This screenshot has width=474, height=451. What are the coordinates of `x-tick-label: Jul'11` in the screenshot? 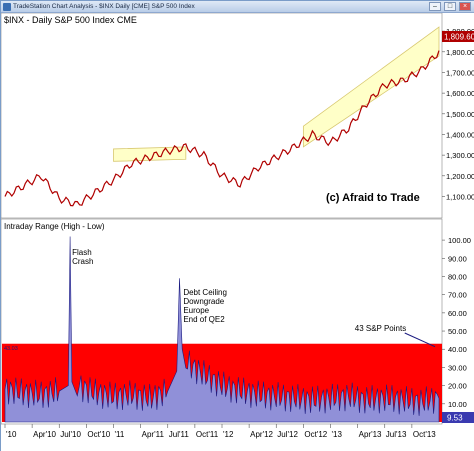 It's located at (179, 434).